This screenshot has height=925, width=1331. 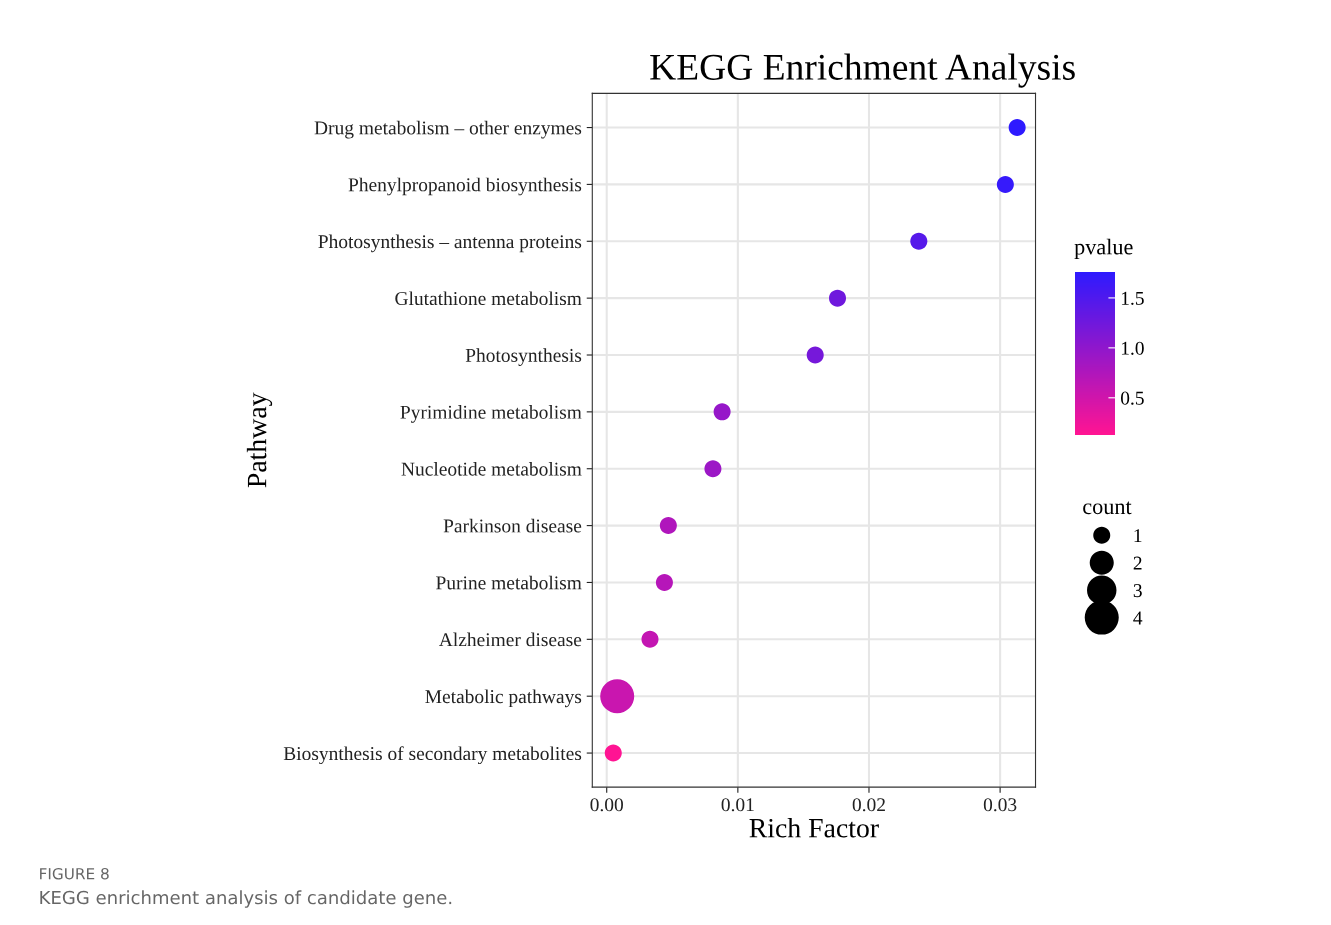 I want to click on y-axis-title: Pathway, so click(x=259, y=440).